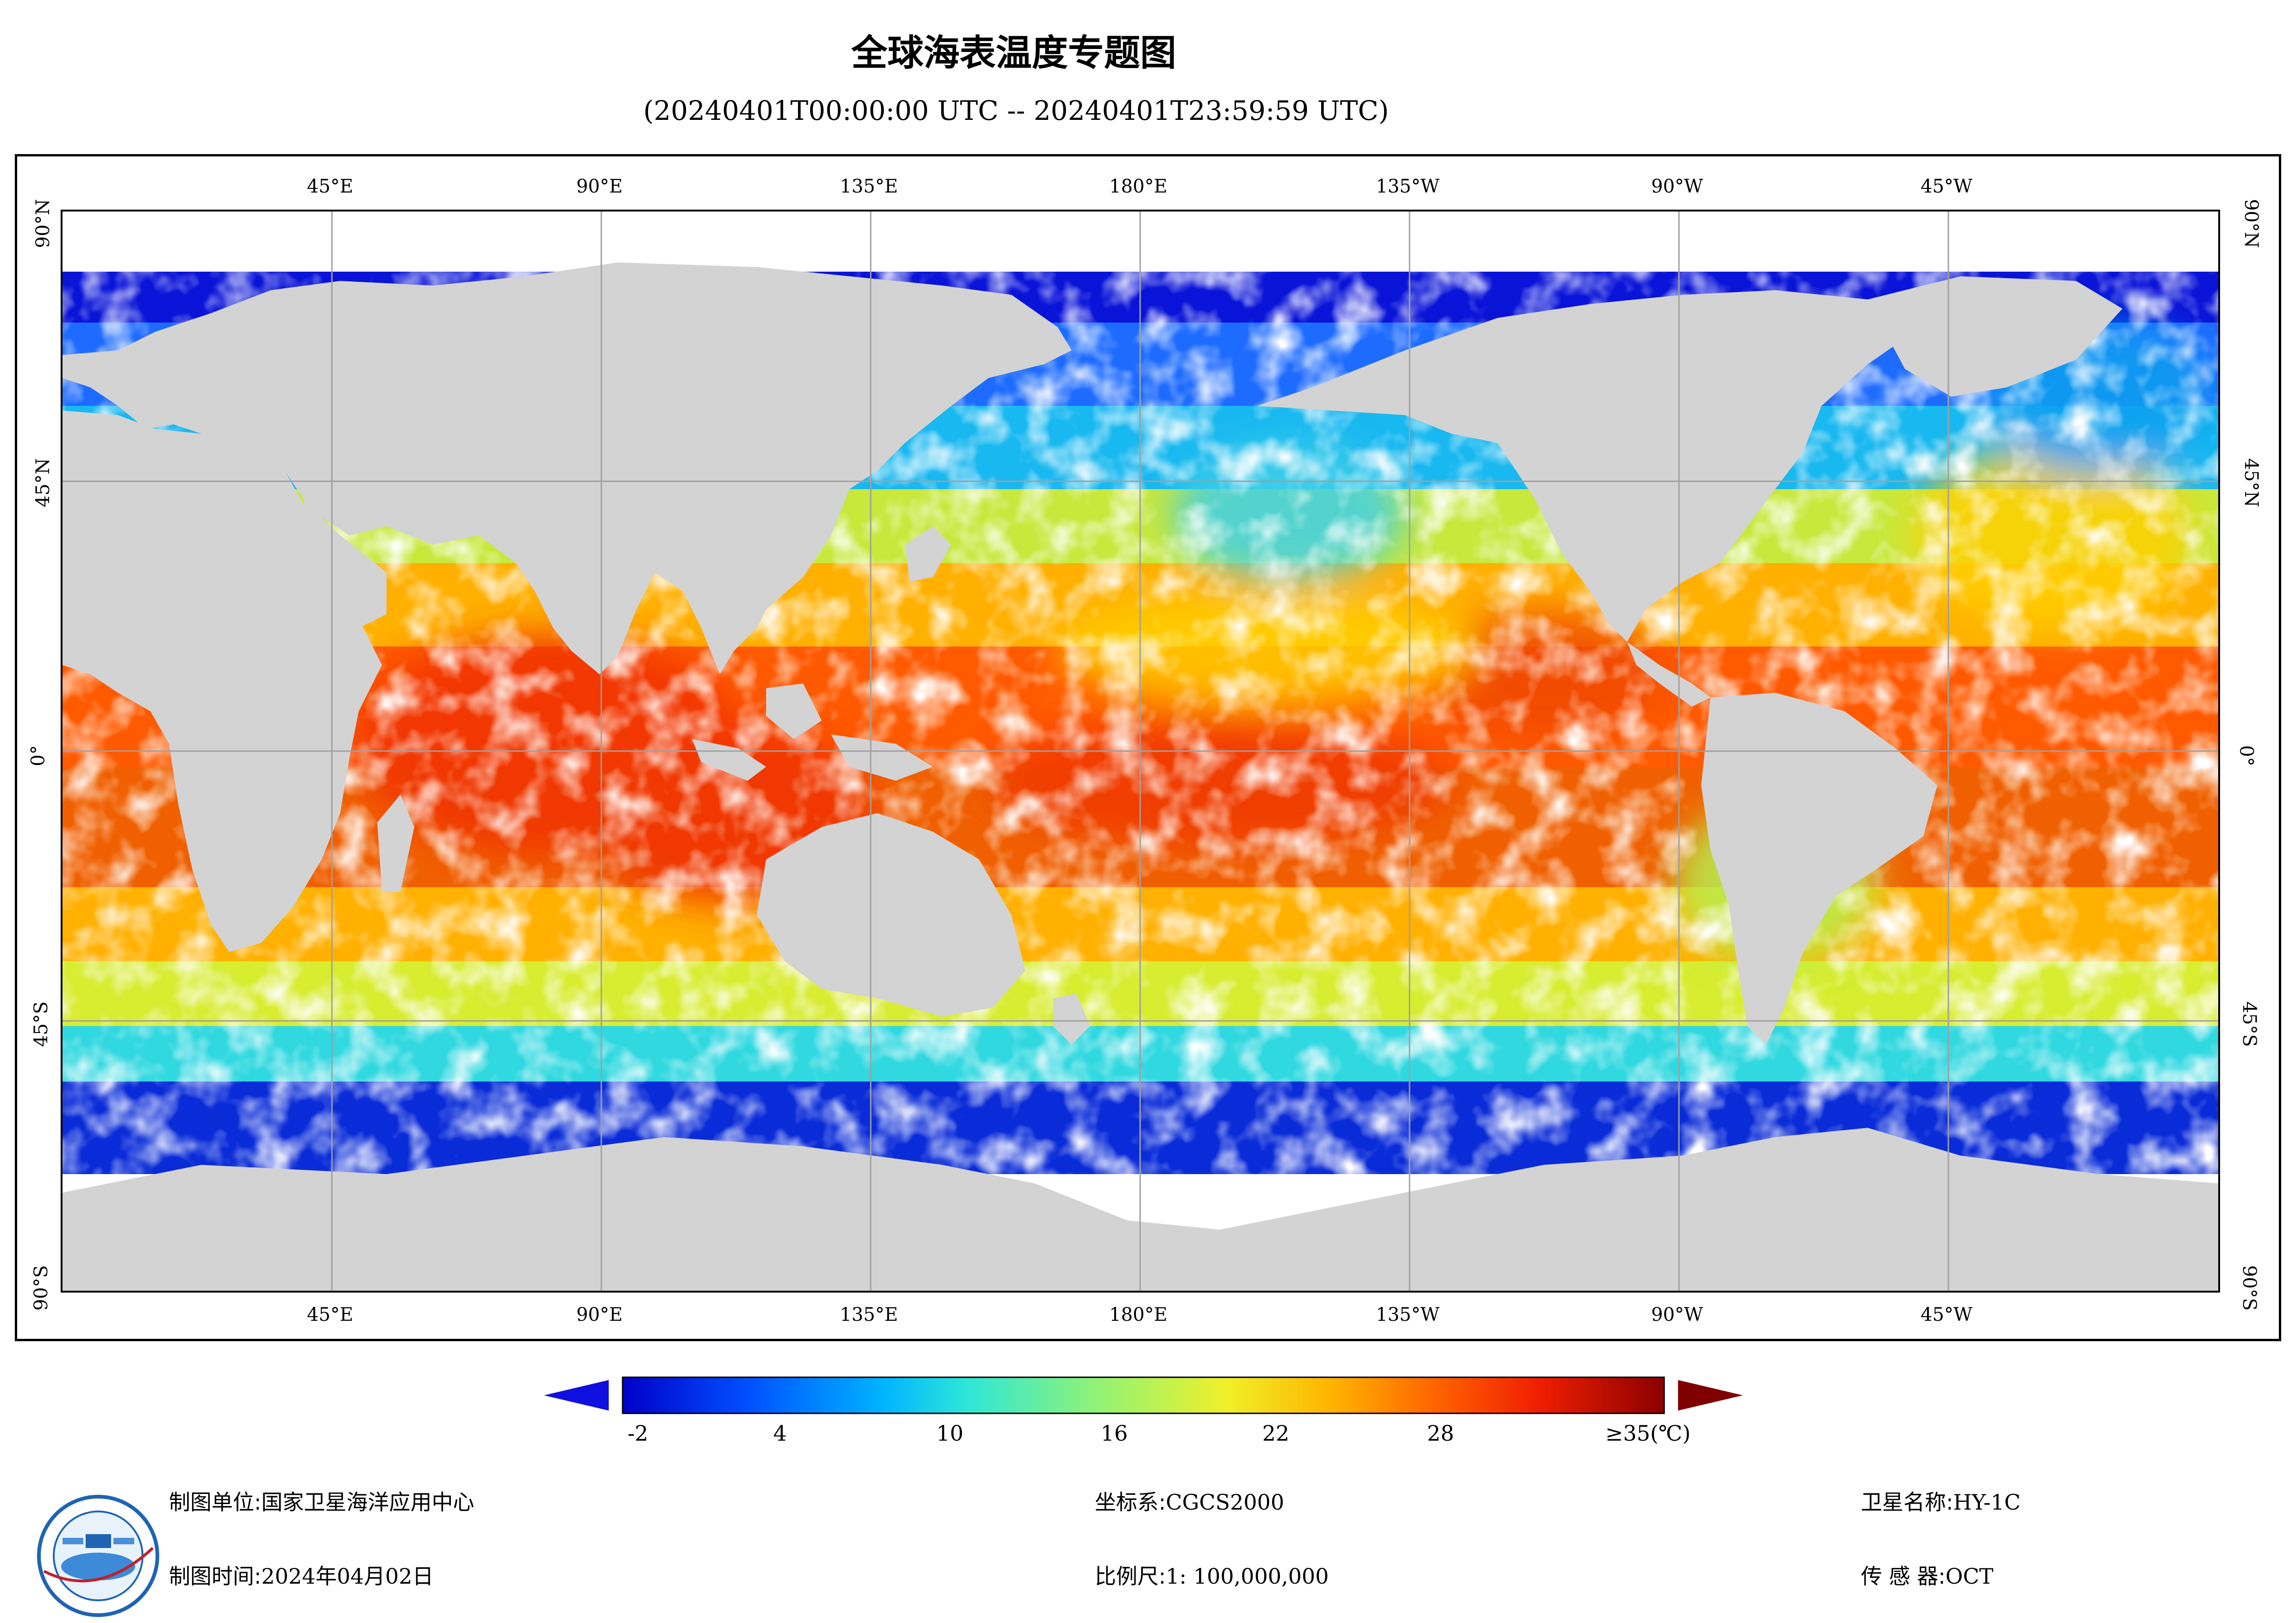 Image resolution: width=2296 pixels, height=1623 pixels. Describe the element at coordinates (98, 1556) in the screenshot. I see `agency-logo` at that location.